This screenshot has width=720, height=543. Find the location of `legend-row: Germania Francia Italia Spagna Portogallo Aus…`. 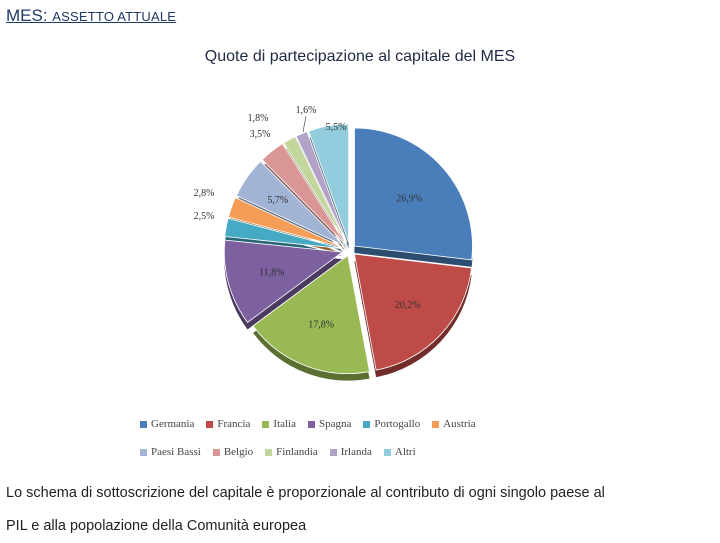

legend-row: Germania Francia Italia Spagna Portogallo Aus… is located at coordinates (360, 424).